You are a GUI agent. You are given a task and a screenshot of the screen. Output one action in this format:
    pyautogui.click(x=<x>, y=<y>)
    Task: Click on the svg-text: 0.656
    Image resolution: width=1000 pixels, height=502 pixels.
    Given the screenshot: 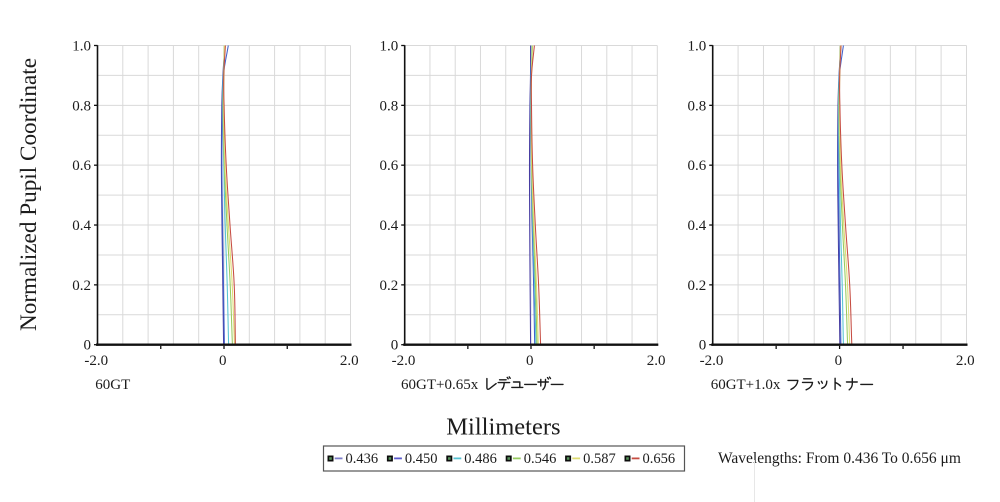 What is the action you would take?
    pyautogui.click(x=659, y=459)
    